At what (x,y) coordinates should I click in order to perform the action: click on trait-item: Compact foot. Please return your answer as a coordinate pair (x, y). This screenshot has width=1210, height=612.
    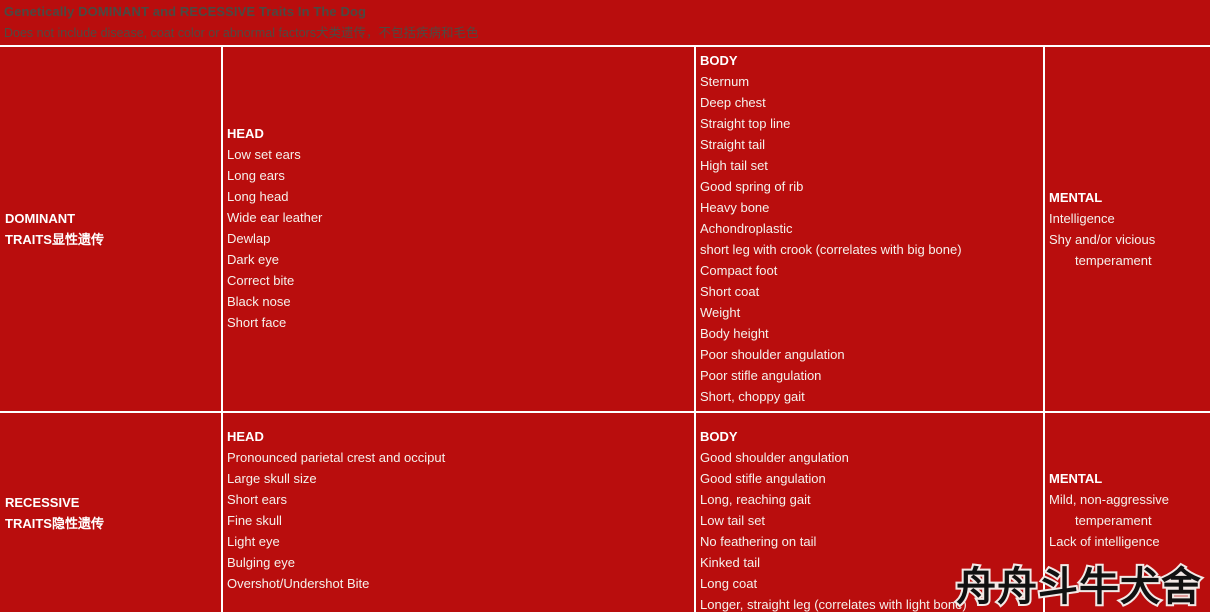
    Looking at the image, I should click on (739, 270).